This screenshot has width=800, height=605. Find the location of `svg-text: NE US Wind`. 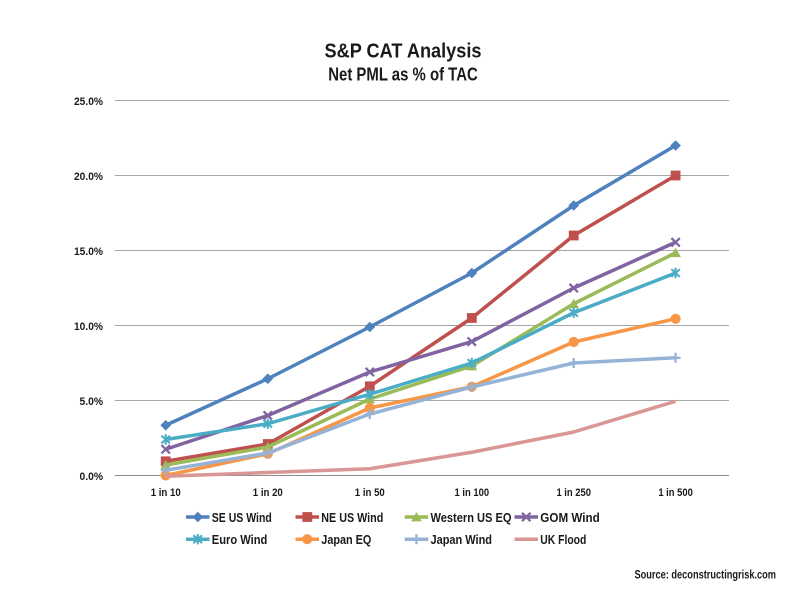

svg-text: NE US Wind is located at coordinates (352, 517).